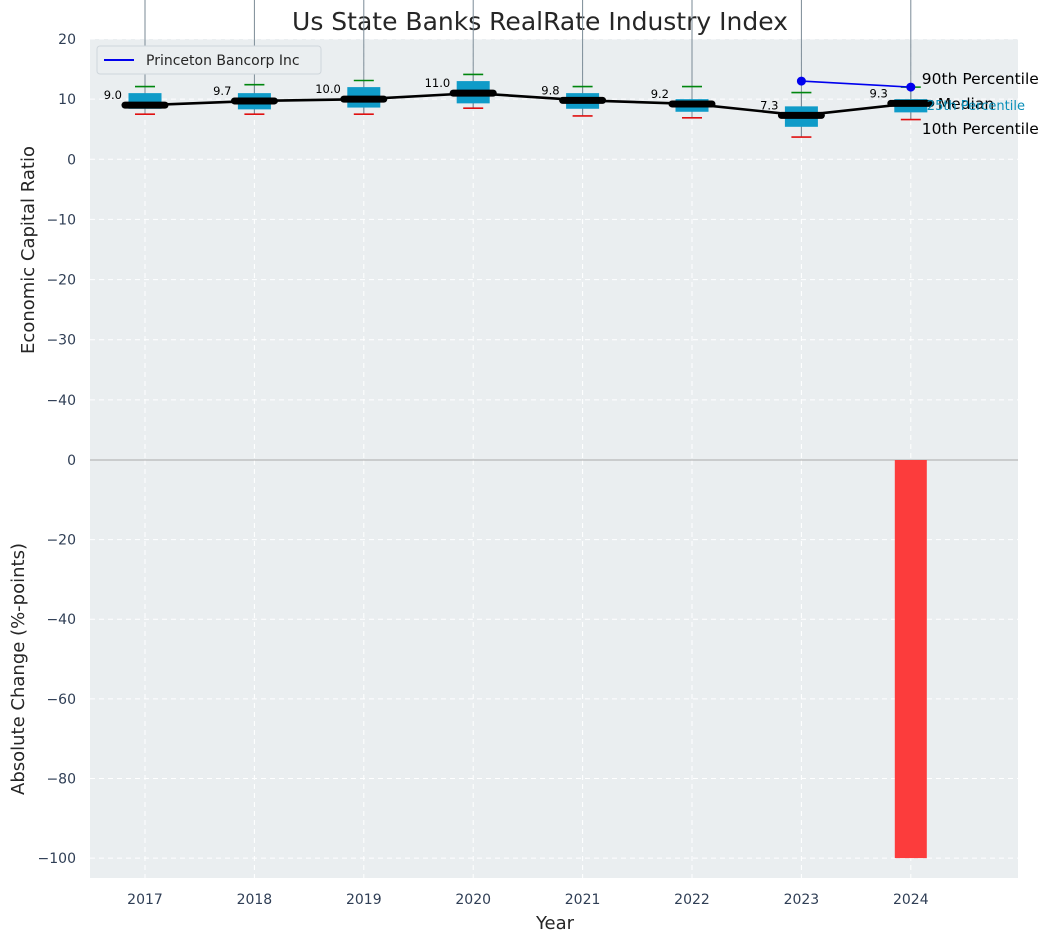 The image size is (1057, 942). What do you see at coordinates (802, 900) in the screenshot?
I see `x-tick-label: 2023` at bounding box center [802, 900].